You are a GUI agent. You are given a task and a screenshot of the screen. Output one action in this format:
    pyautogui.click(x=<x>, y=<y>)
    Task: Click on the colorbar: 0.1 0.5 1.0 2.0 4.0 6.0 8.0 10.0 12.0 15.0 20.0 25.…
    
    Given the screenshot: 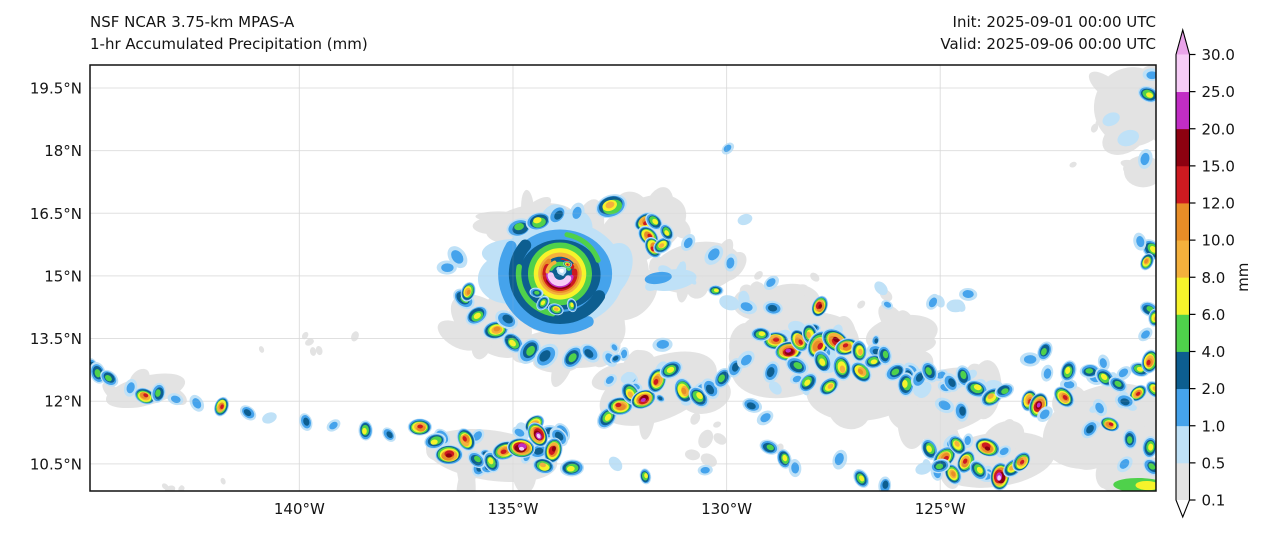 What is the action you would take?
    pyautogui.click(x=1213, y=273)
    